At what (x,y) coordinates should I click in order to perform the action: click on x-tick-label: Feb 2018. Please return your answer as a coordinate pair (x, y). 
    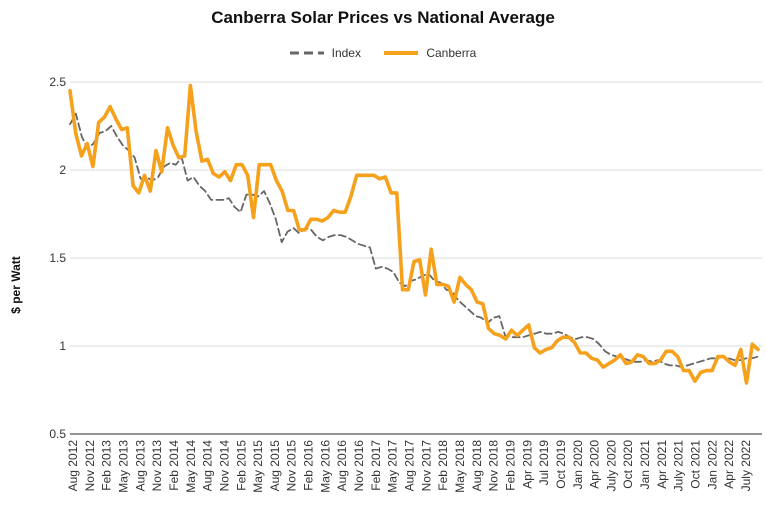
    Looking at the image, I should click on (443, 465).